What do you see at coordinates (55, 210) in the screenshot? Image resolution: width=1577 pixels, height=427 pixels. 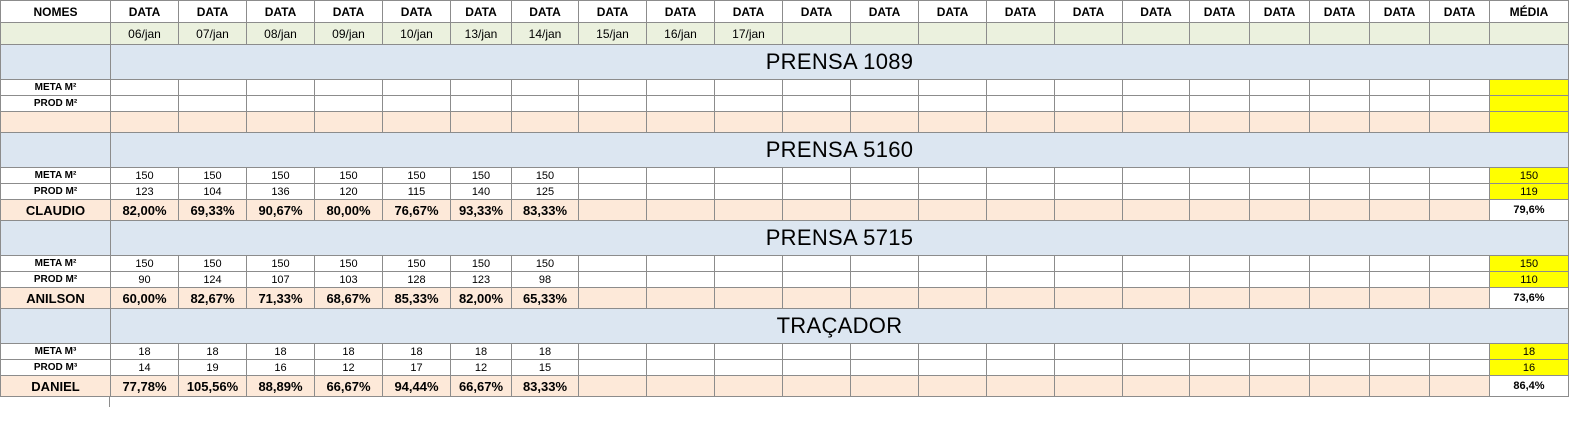 I see `person-name: CLAUDIO` at bounding box center [55, 210].